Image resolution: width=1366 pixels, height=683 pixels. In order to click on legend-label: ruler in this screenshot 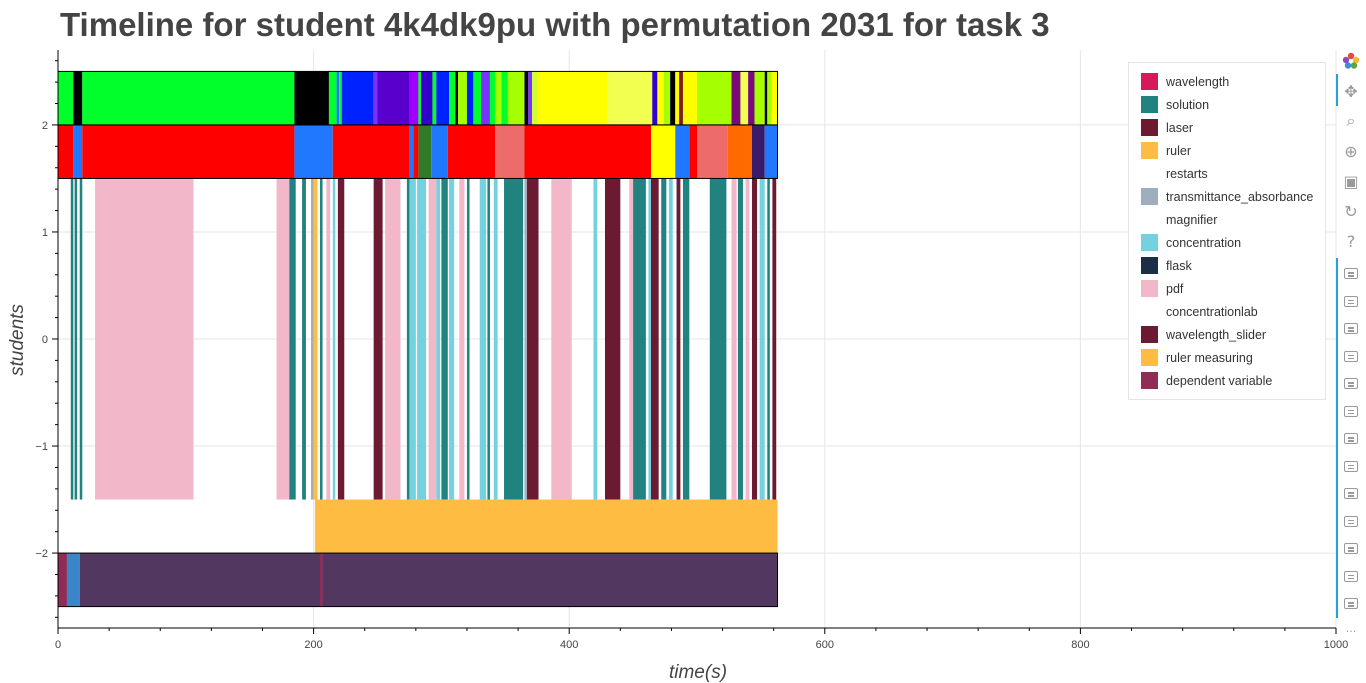, I will do `click(1179, 150)`.